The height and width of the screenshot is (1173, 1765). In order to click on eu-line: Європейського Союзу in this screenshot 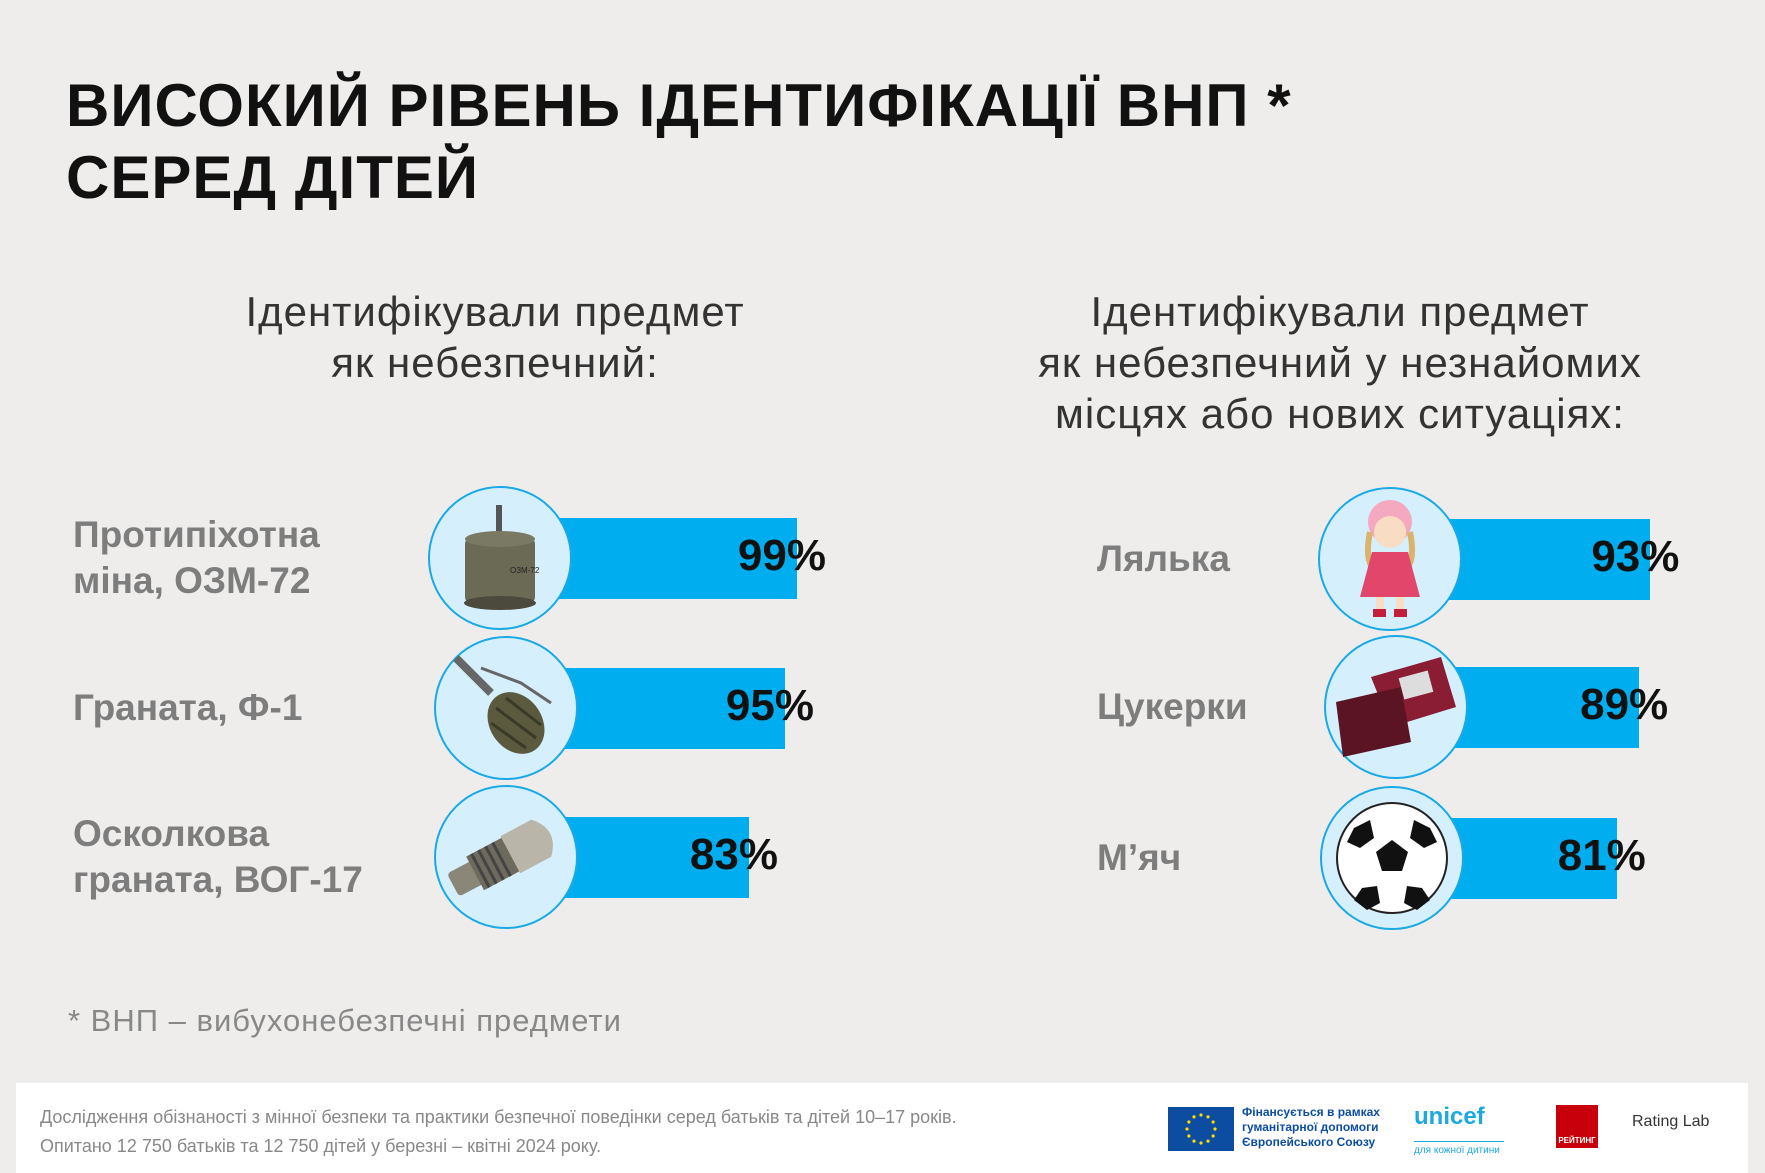, I will do `click(1309, 1142)`.